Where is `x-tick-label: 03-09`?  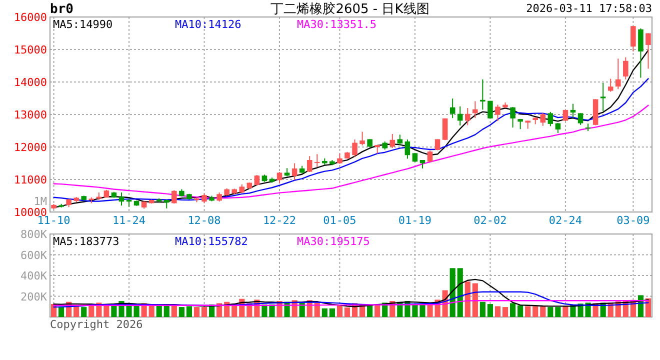 x-tick-label: 03-09 is located at coordinates (633, 220).